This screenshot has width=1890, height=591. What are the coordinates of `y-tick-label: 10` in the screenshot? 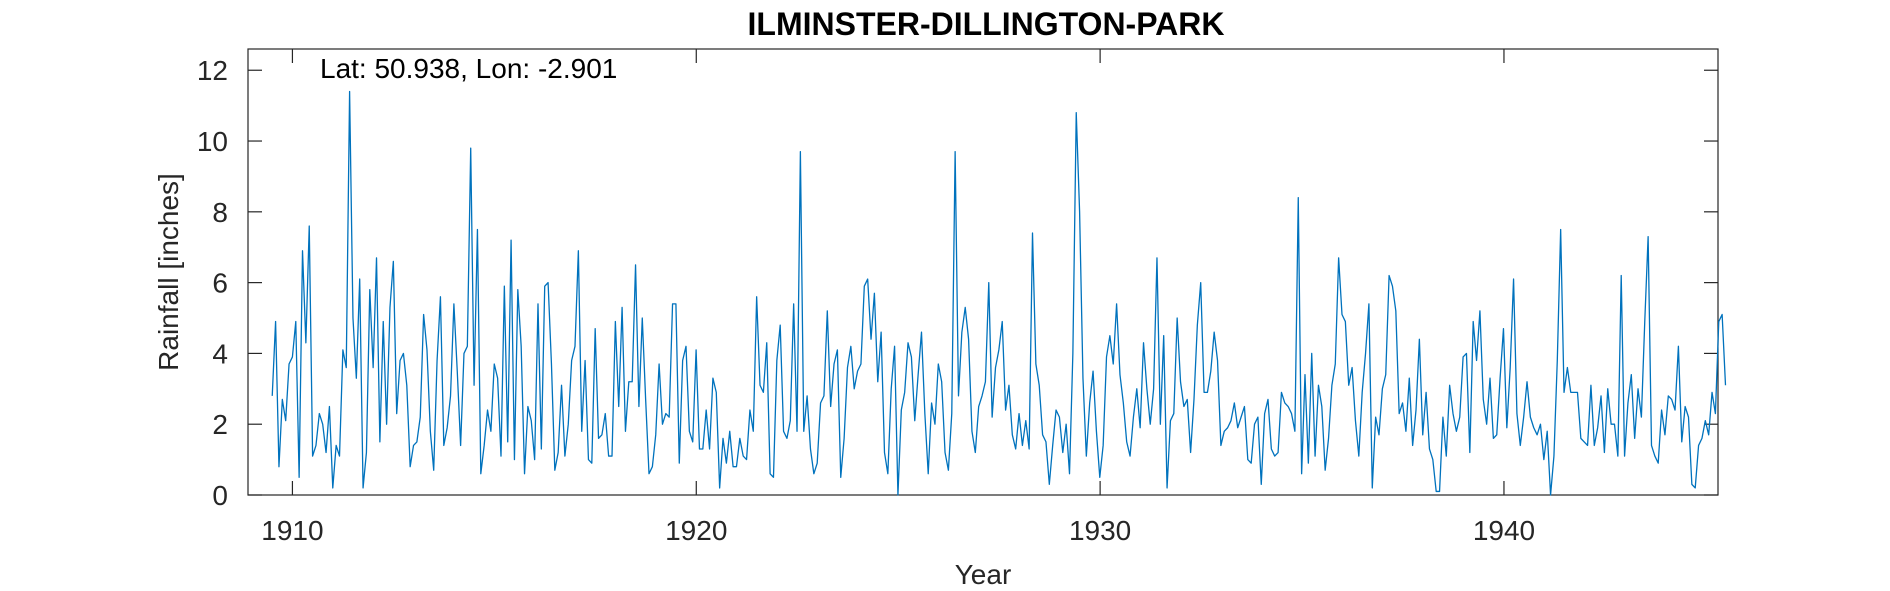 It's located at (212, 141).